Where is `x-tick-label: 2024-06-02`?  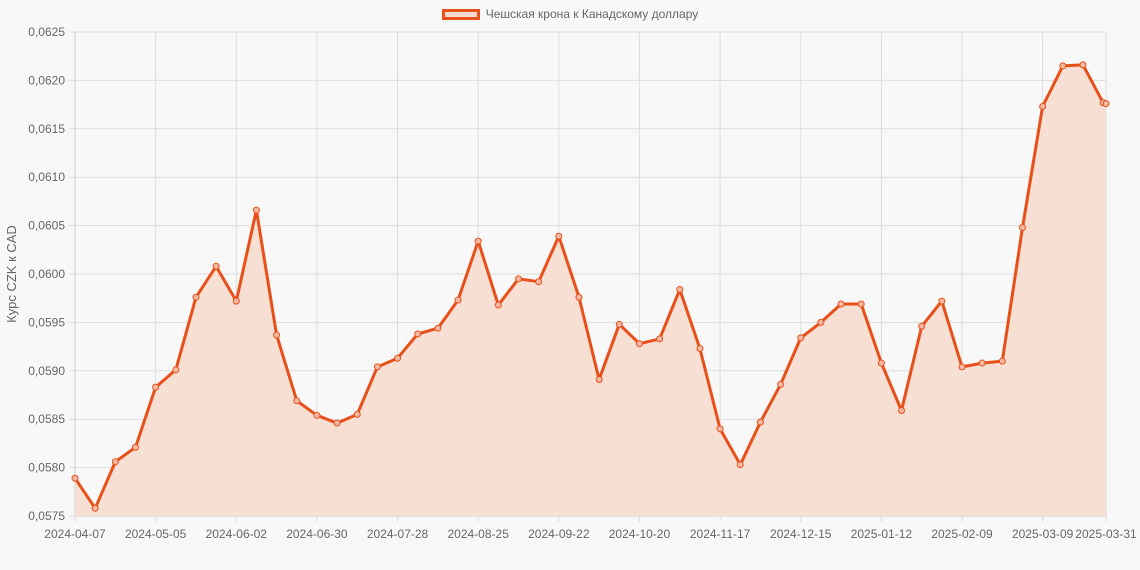 x-tick-label: 2024-06-02 is located at coordinates (237, 534).